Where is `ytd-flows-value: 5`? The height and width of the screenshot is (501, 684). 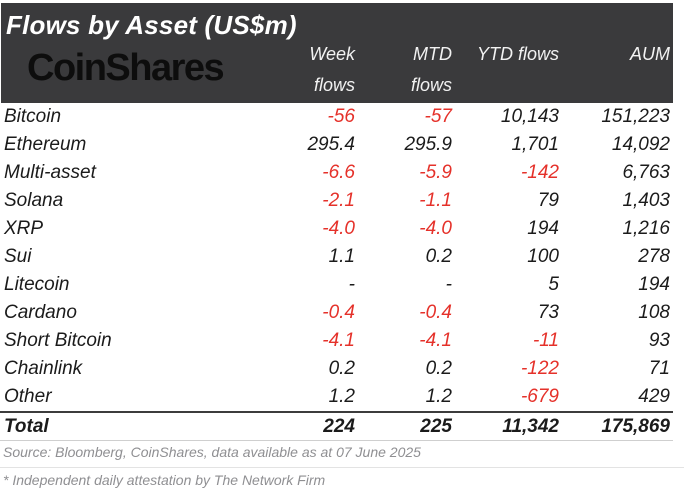
ytd-flows-value: 5 is located at coordinates (553, 284).